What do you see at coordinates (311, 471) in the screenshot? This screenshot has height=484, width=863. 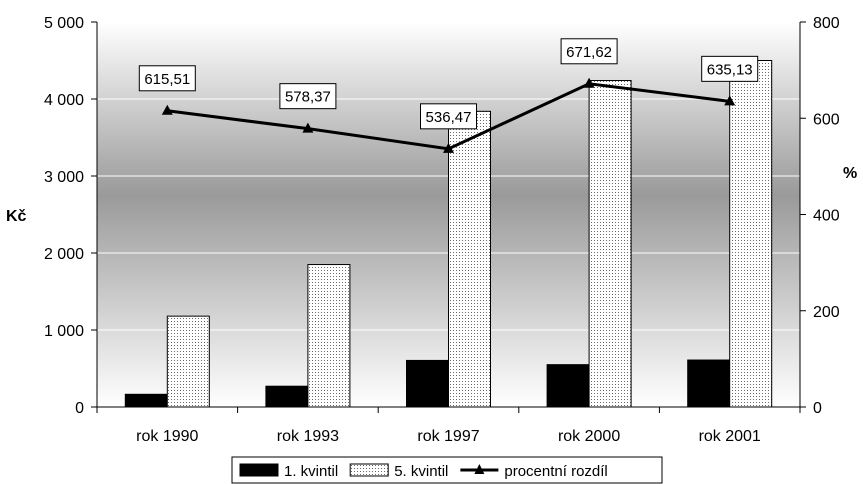 I see `legend-label-1: 1. kvintil` at bounding box center [311, 471].